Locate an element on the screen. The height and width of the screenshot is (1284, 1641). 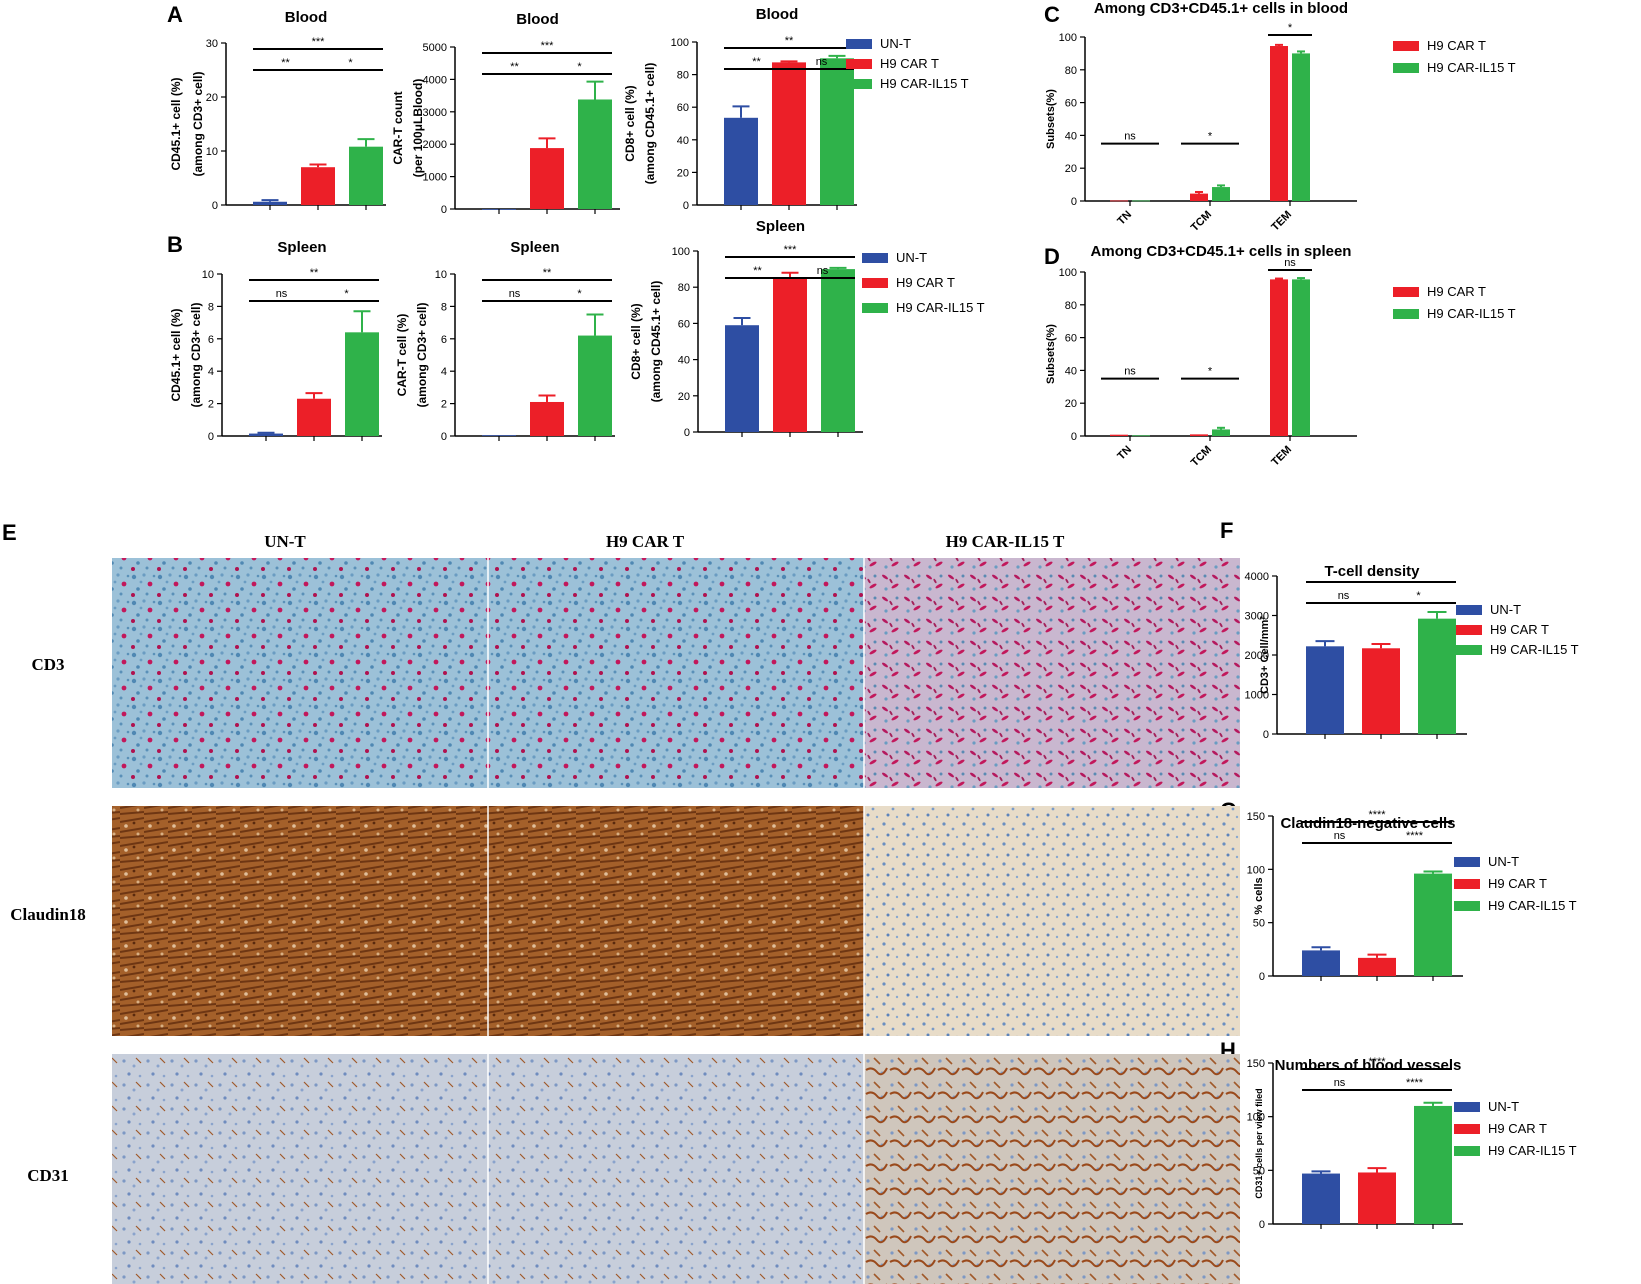
y-tick-label: 8 is located at coordinates (444, 307).